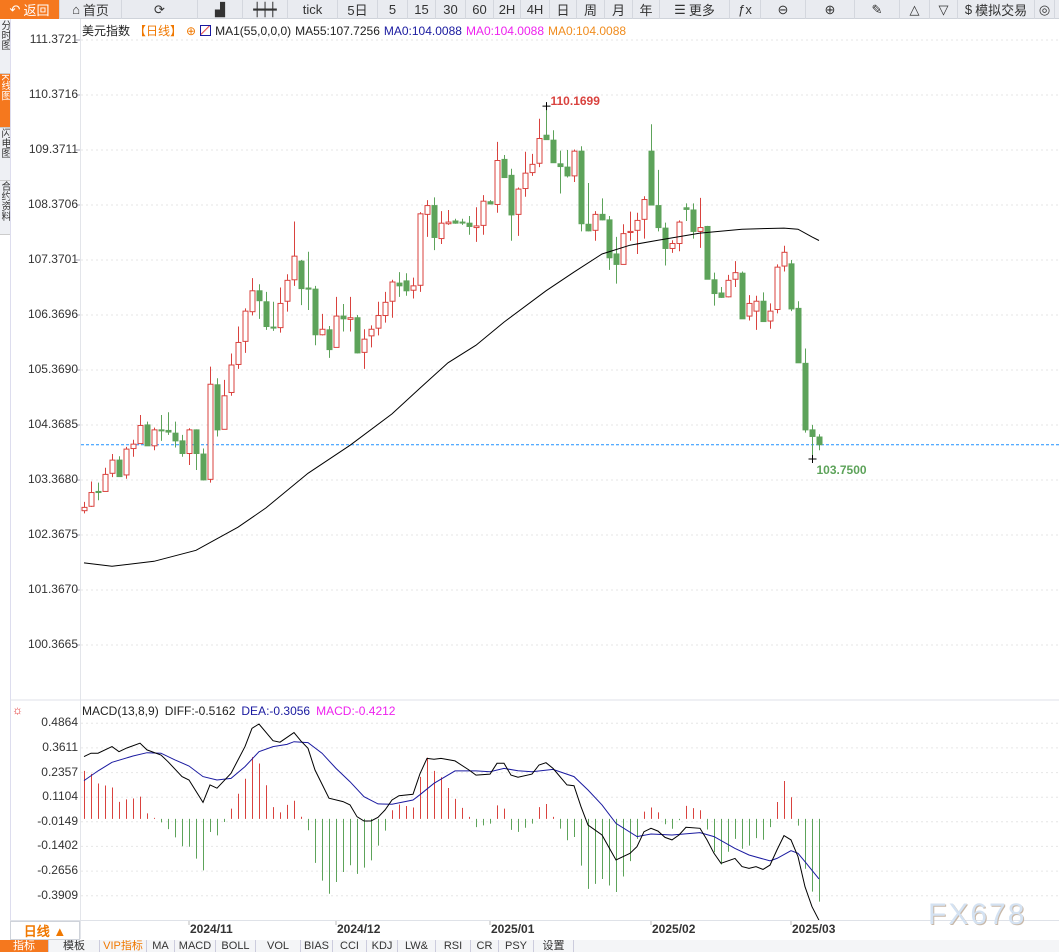 The height and width of the screenshot is (952, 1059). Describe the element at coordinates (783, 9) in the screenshot. I see `toolbar-zoom-out-button: ⊖` at that location.